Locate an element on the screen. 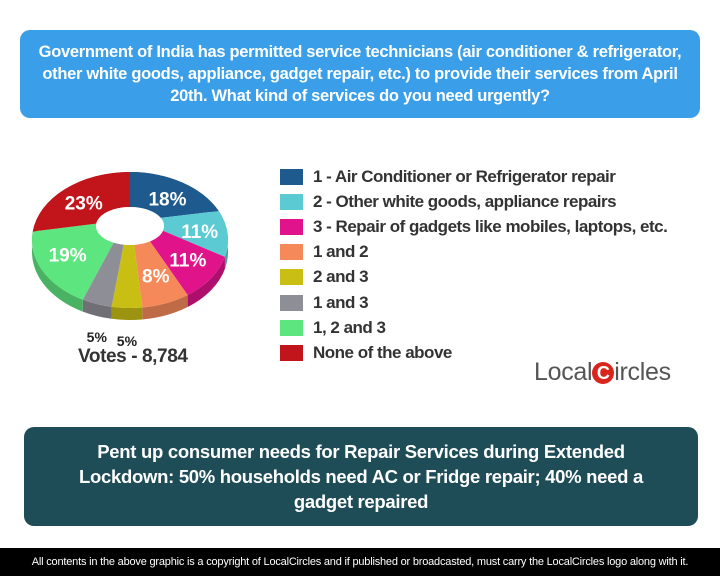 This screenshot has width=720, height=576. slice-label: 23% is located at coordinates (84, 203).